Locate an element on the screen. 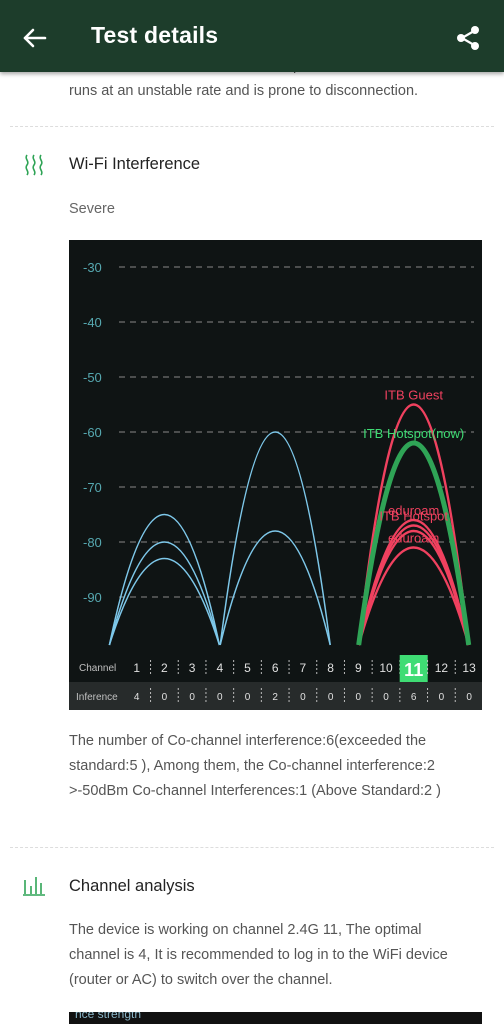  channel-tick-label: 7 is located at coordinates (303, 668).